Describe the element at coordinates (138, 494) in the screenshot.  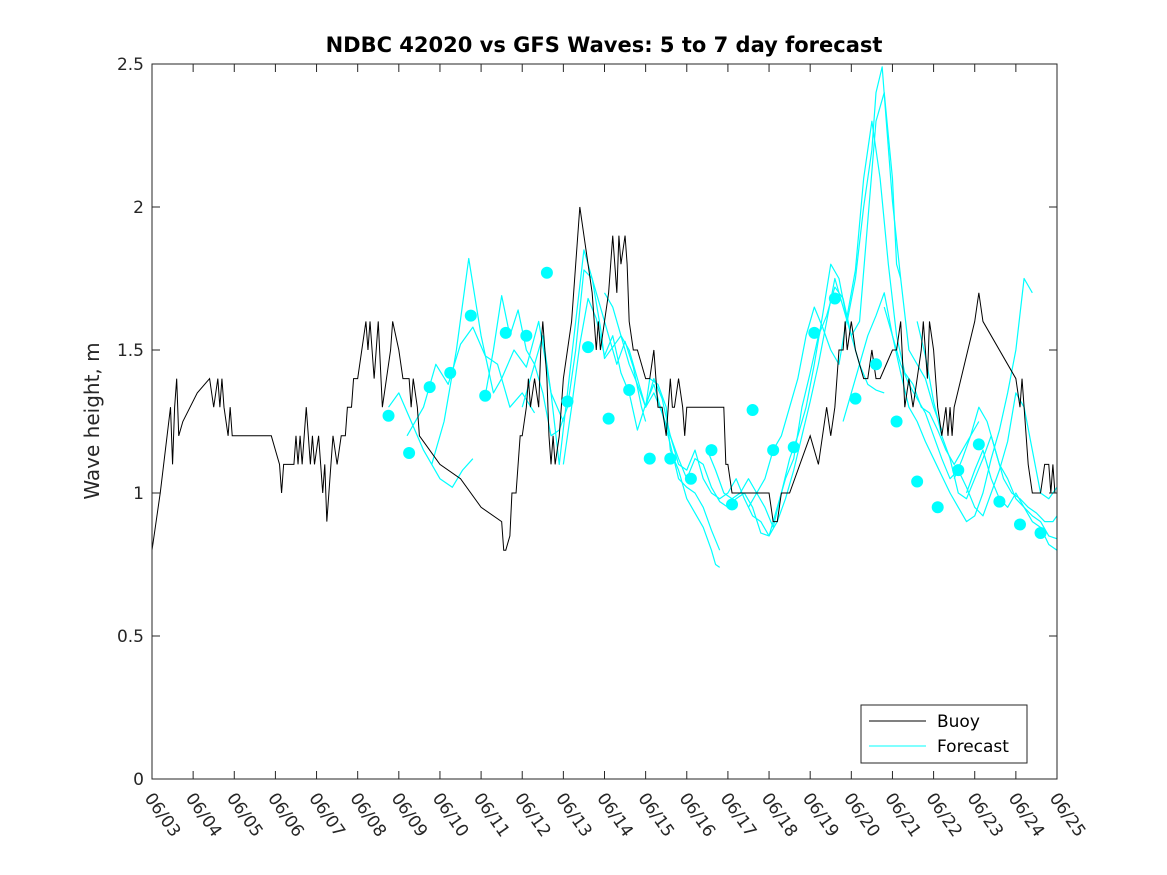
I see `y-tick-label: 1` at that location.